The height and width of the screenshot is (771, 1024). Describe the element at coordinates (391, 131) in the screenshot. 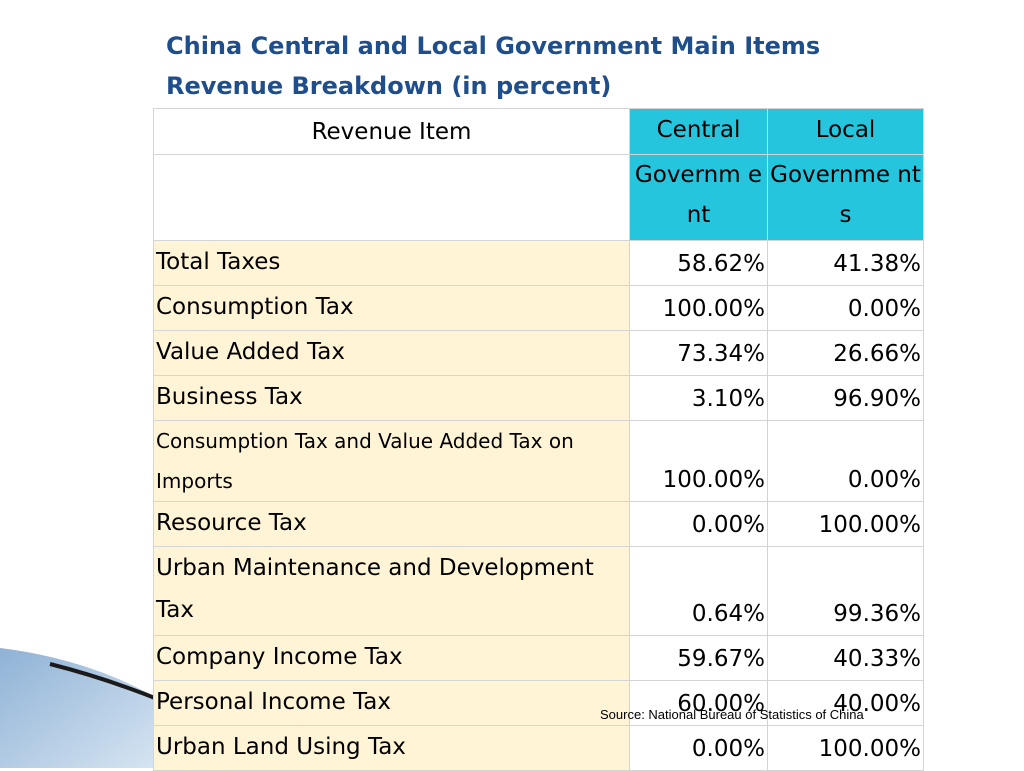

I see `header-revenue-item: Revenue Item` at that location.